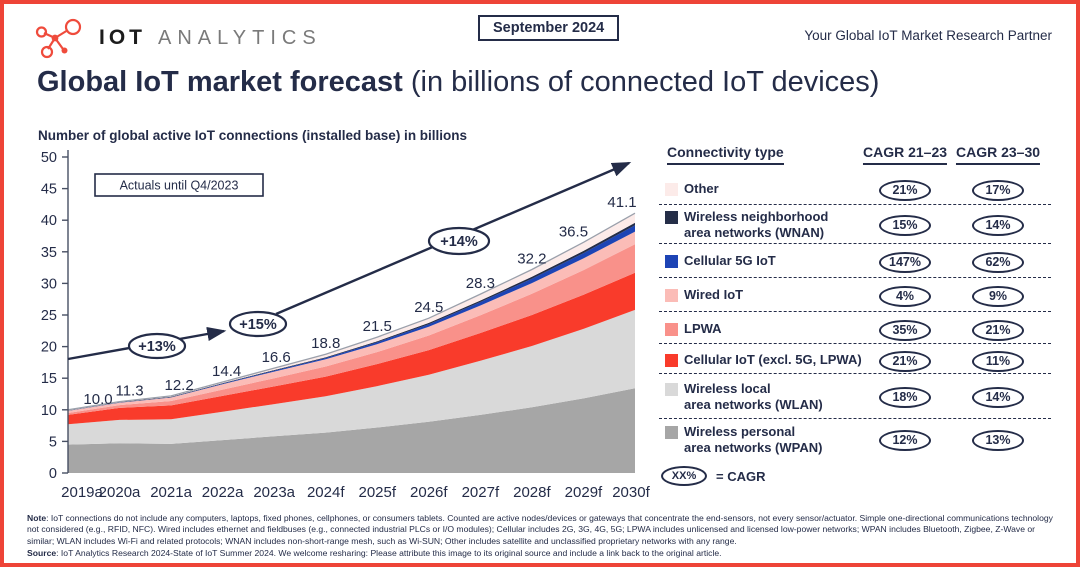 Image resolution: width=1080 pixels, height=567 pixels. I want to click on legend-cagr-23-30: 62%, so click(998, 262).